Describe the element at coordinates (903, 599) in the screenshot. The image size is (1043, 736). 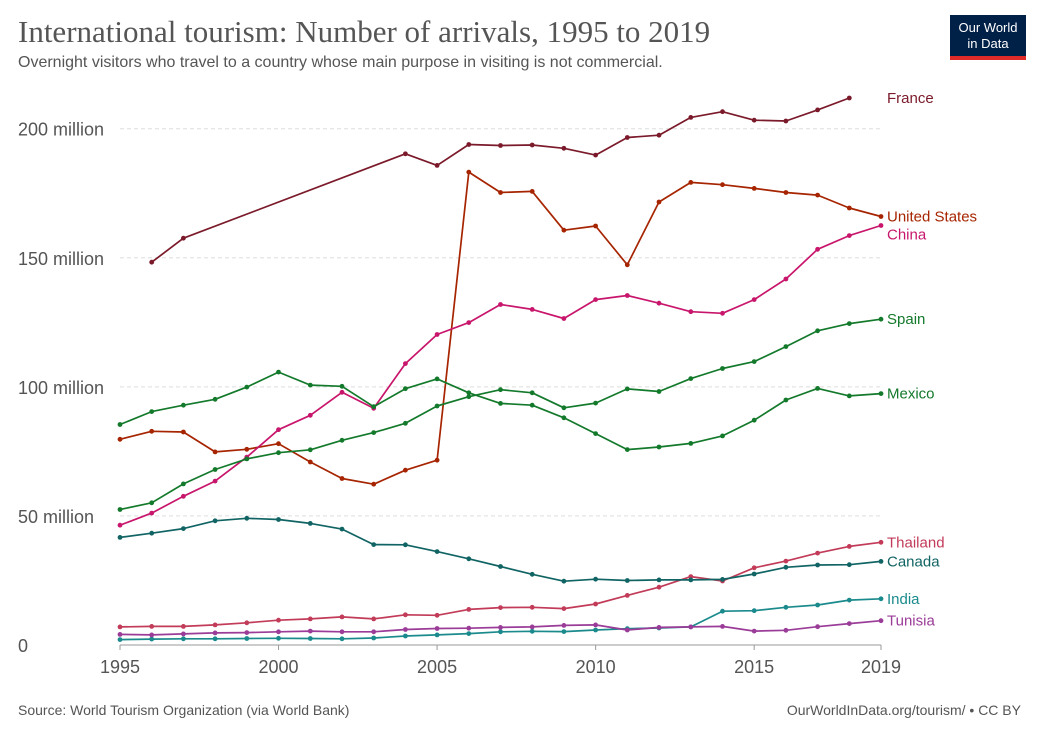
I see `series-label-india: India` at that location.